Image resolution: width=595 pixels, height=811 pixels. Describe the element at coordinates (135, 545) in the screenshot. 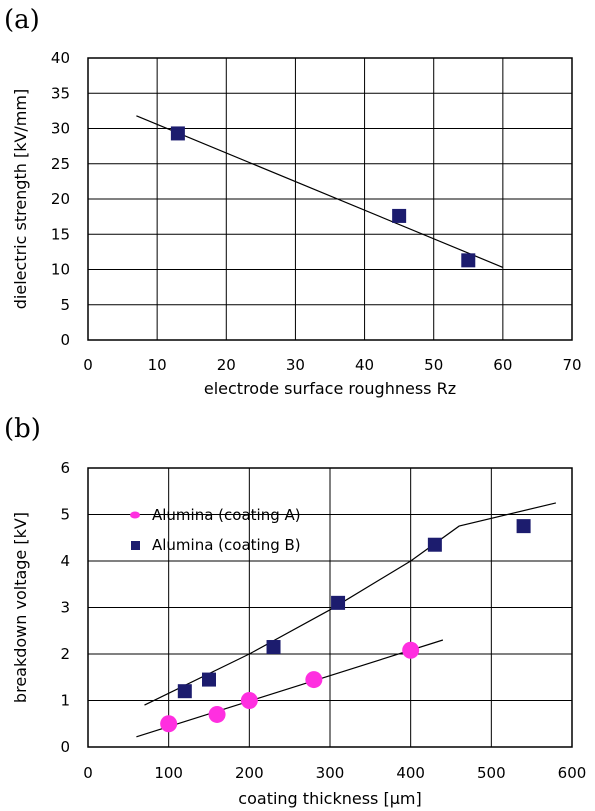

I see `legend-marker-square` at that location.